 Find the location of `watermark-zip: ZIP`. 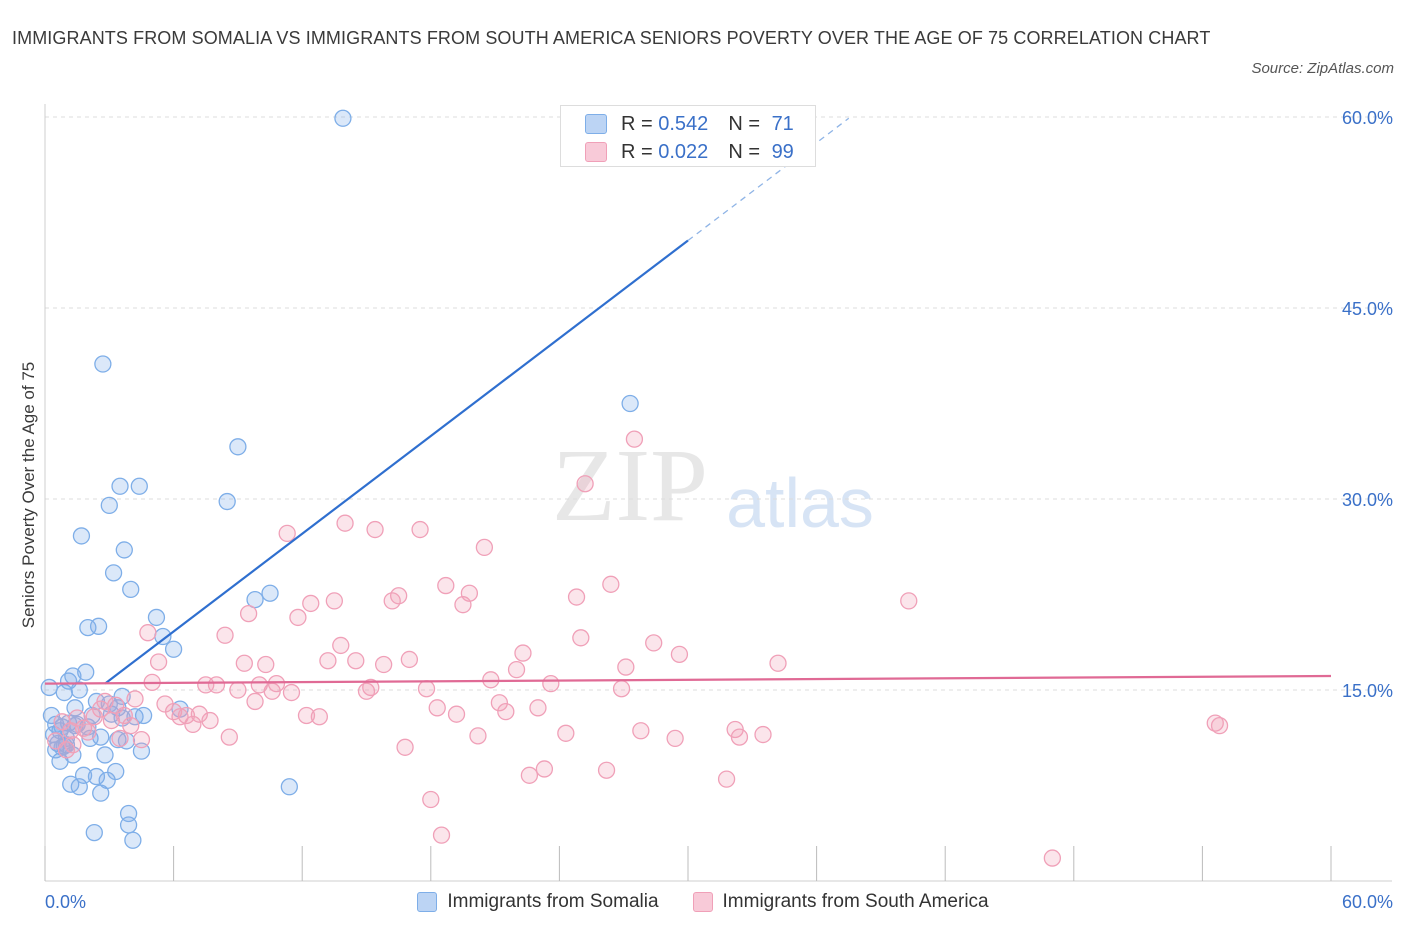

watermark-zip: ZIP is located at coordinates (630, 485).